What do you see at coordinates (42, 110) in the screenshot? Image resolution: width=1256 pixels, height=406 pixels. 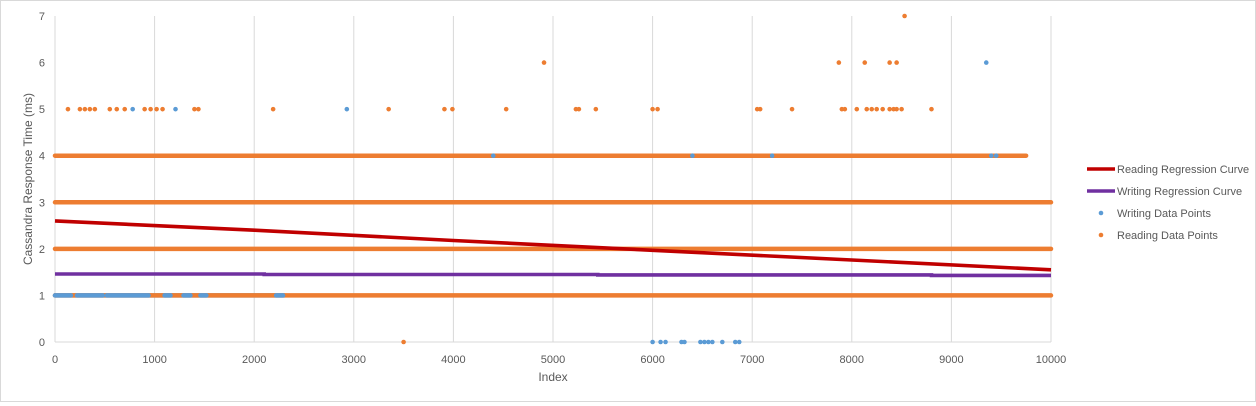 I see `y-tick-label: 5` at bounding box center [42, 110].